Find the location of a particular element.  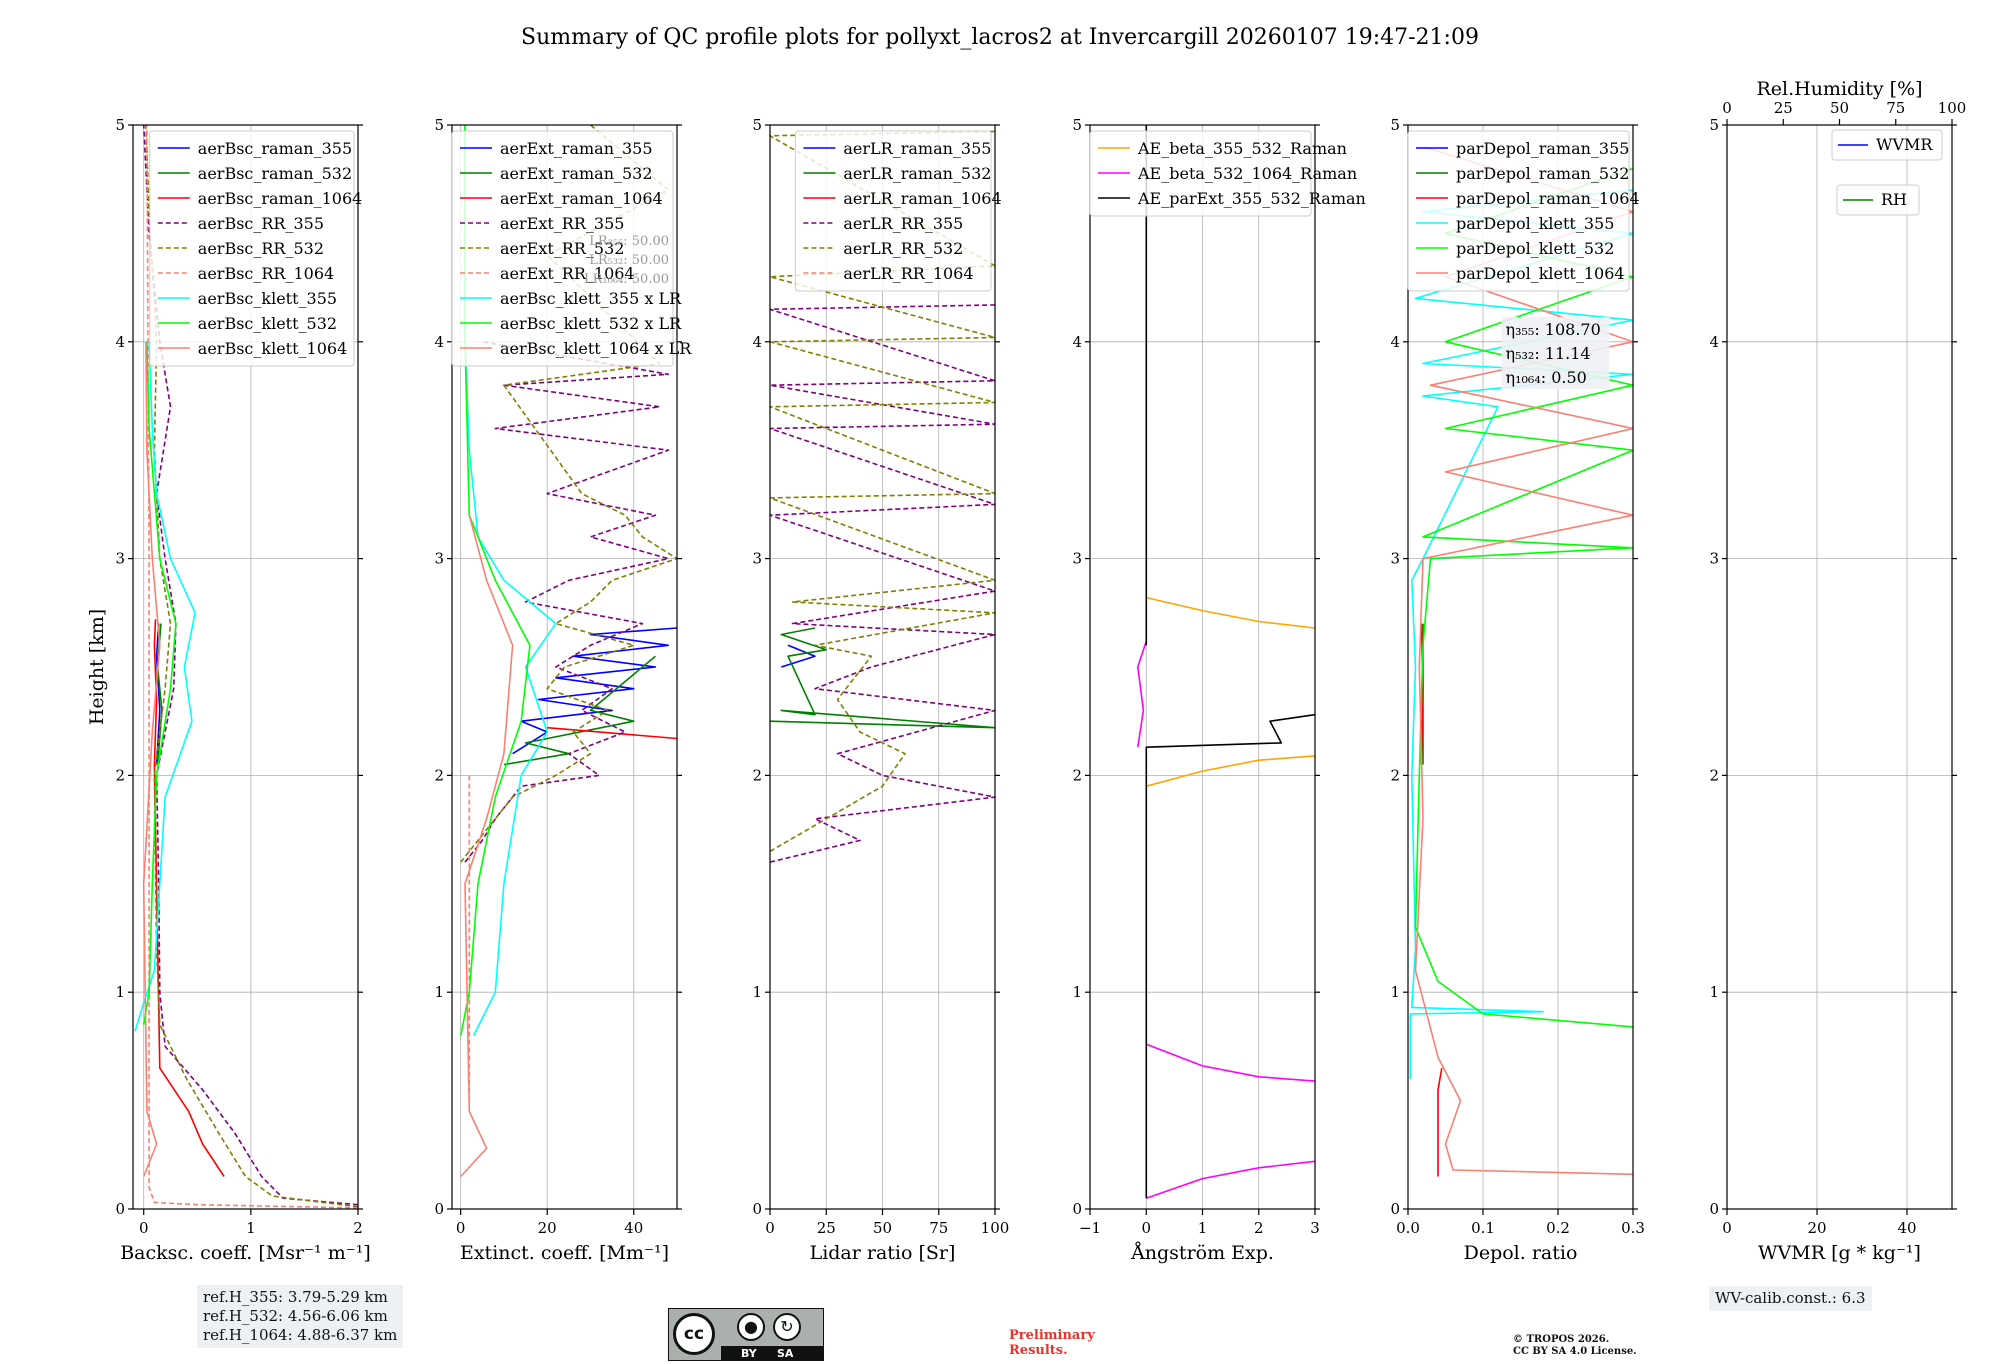

x-tick-label: 50 is located at coordinates (882, 1228).